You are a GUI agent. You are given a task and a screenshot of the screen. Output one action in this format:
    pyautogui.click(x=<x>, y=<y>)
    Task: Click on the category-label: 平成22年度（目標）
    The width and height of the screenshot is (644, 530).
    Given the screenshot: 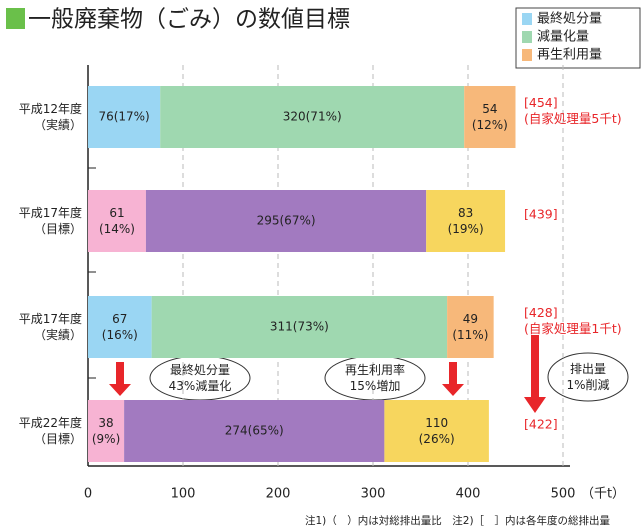 What is the action you would take?
    pyautogui.click(x=50, y=430)
    